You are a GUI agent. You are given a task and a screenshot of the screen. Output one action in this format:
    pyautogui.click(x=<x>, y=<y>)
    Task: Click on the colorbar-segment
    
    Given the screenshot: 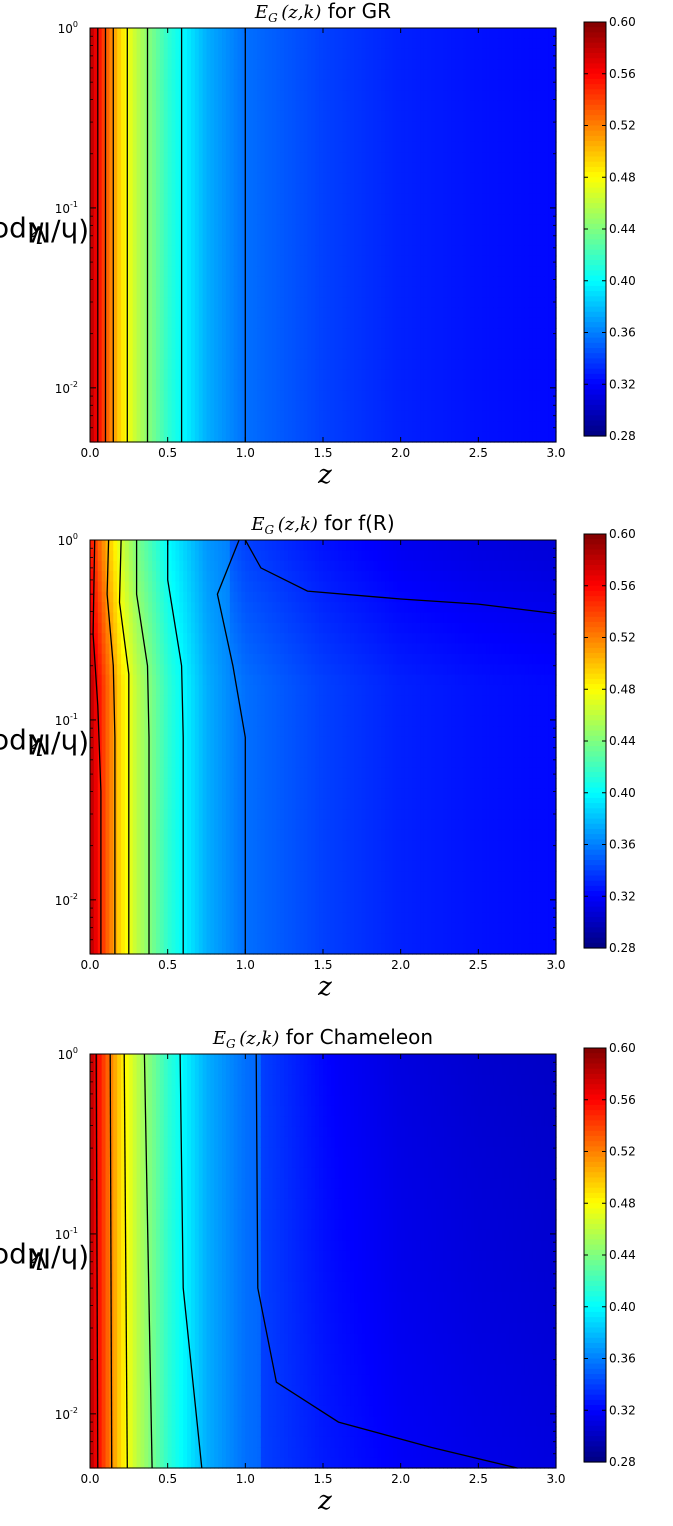 What is the action you would take?
    pyautogui.click(x=595, y=46)
    